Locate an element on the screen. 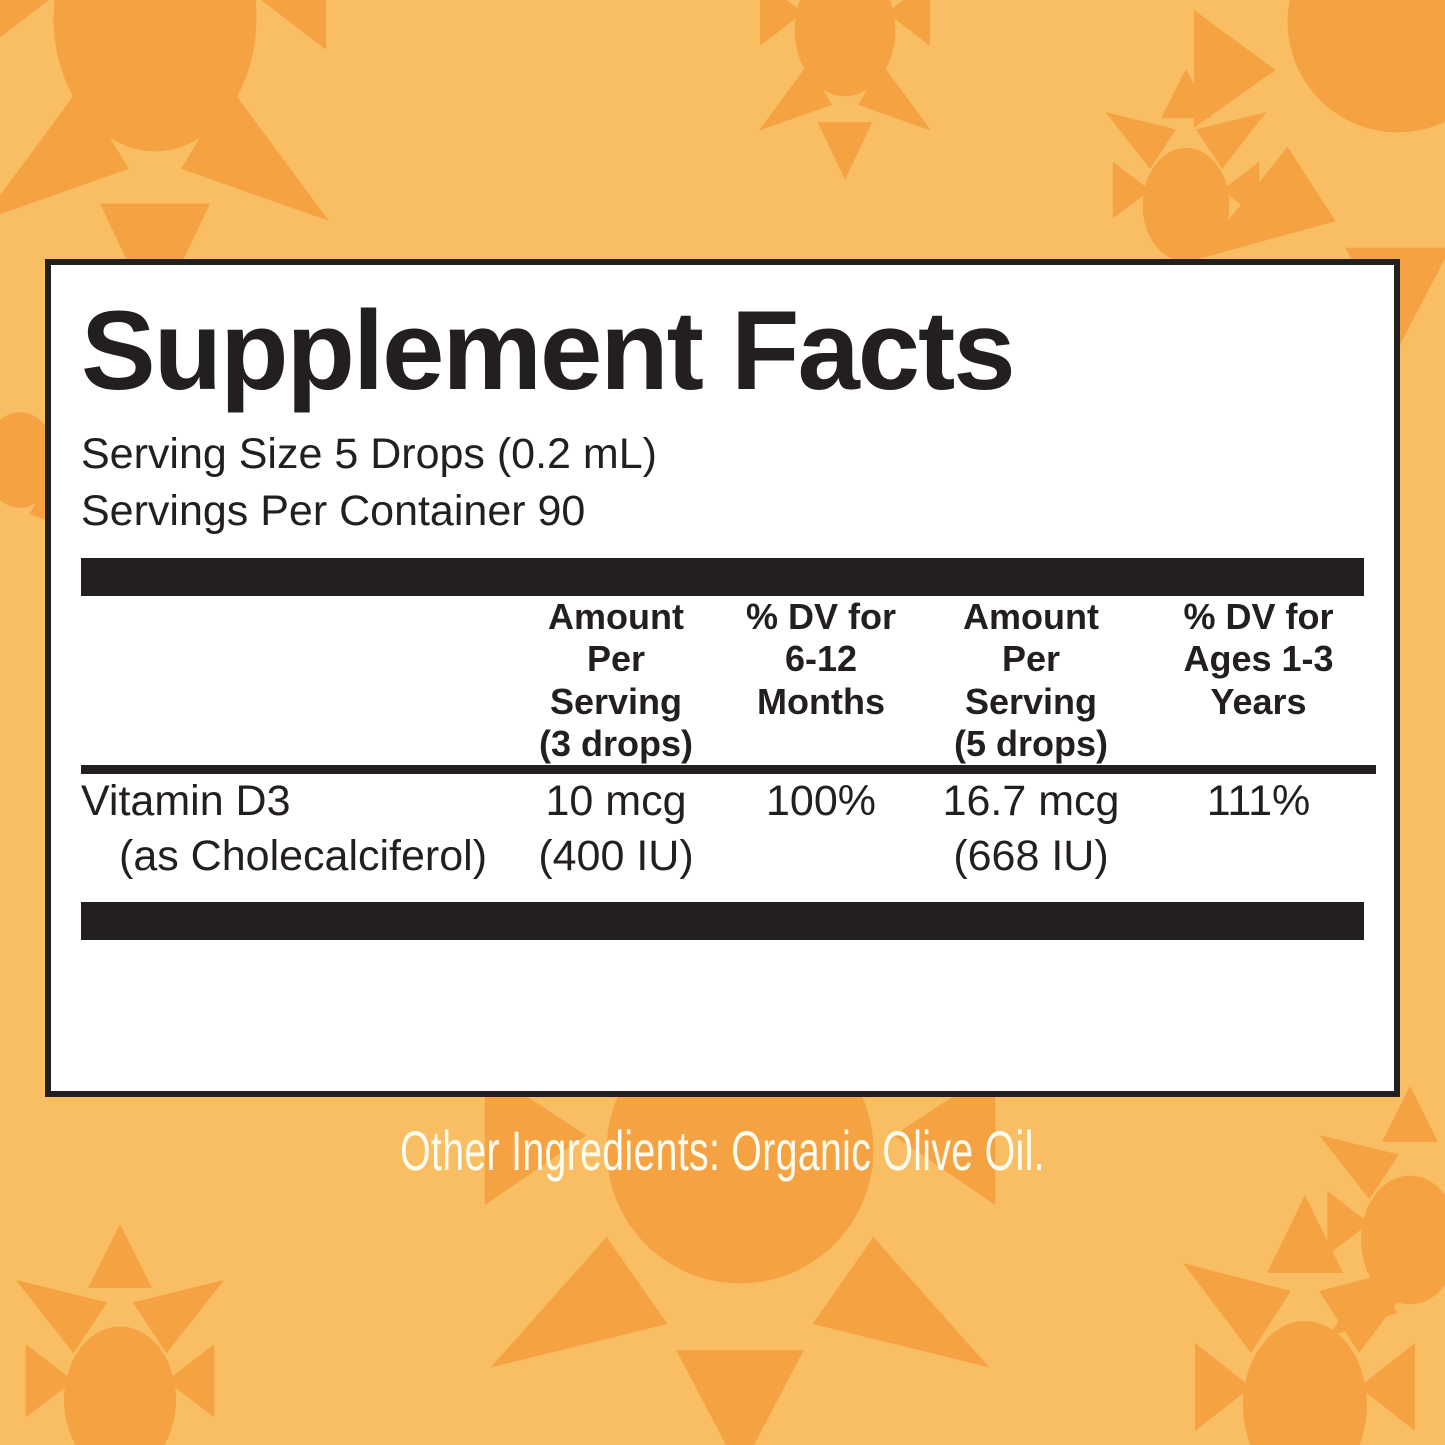 This screenshot has width=1445, height=1445. footer-divider-thick is located at coordinates (722, 920).